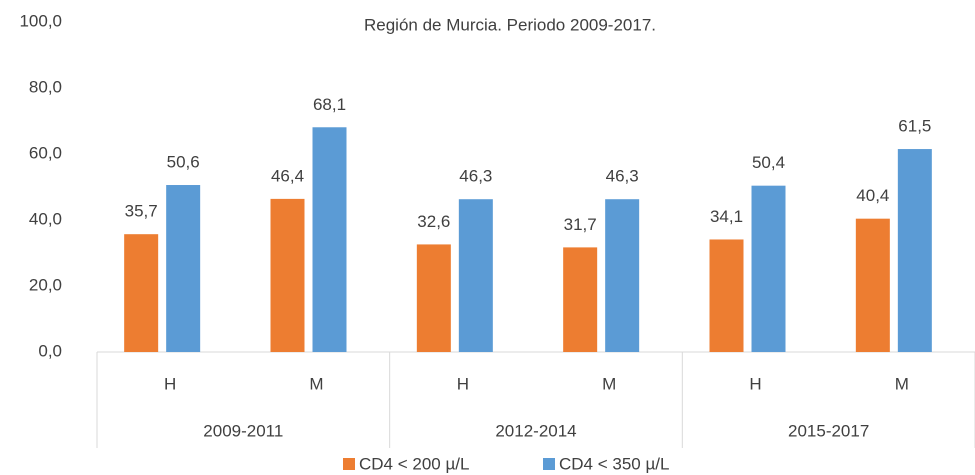 Image resolution: width=975 pixels, height=475 pixels. What do you see at coordinates (287, 175) in the screenshot?
I see `data-label: 46,4` at bounding box center [287, 175].